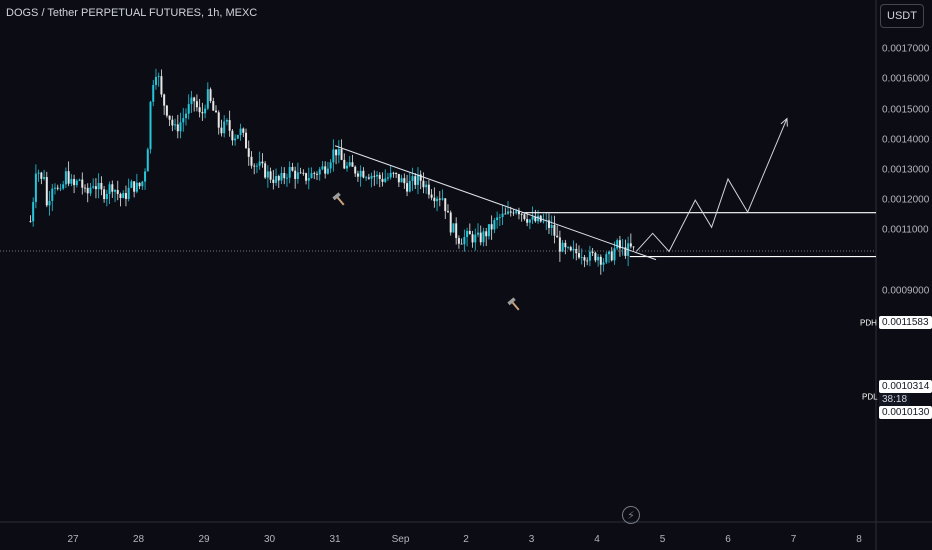 This screenshot has width=932, height=550. I want to click on y-tick-label: 0.0015000, so click(906, 109).